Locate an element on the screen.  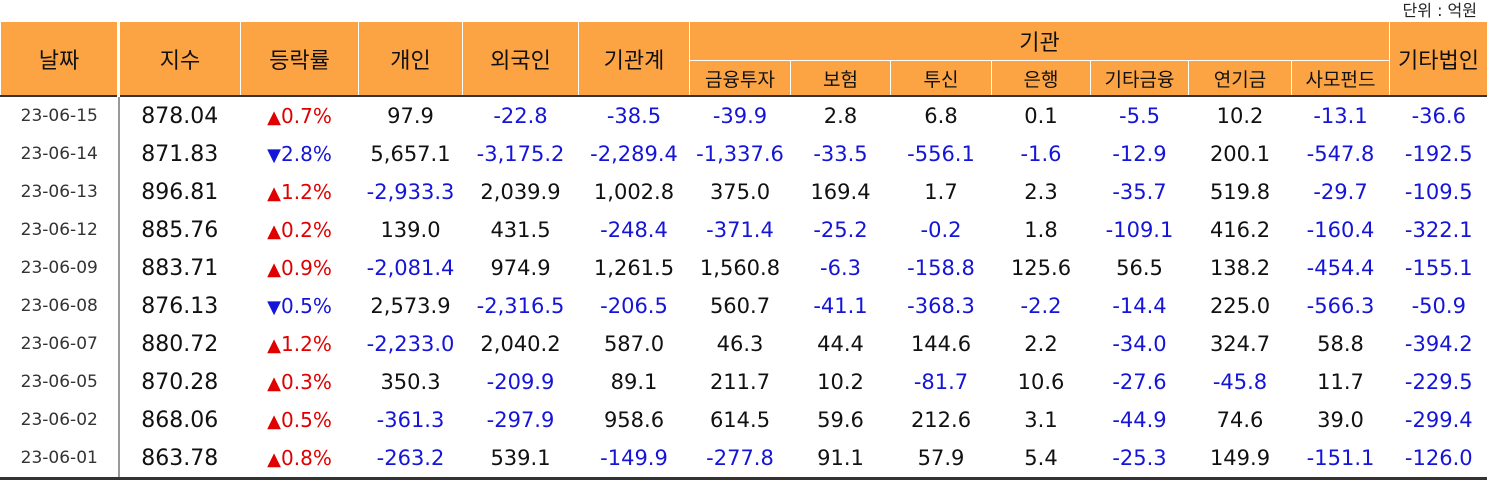
cell-value: -44.9 is located at coordinates (1139, 420).